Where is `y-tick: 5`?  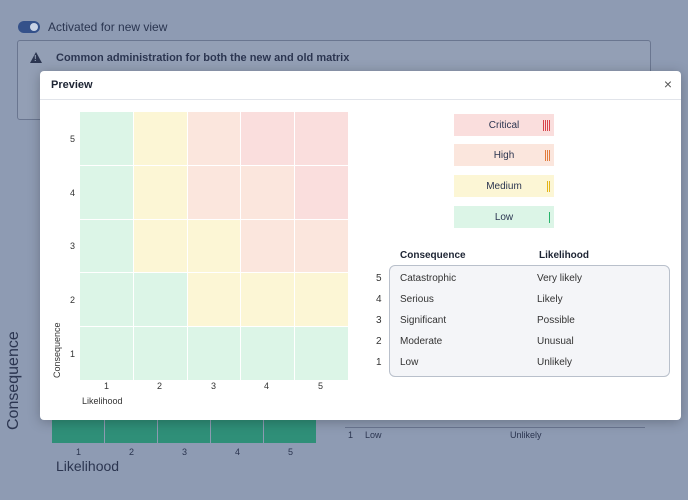 y-tick: 5 is located at coordinates (73, 139).